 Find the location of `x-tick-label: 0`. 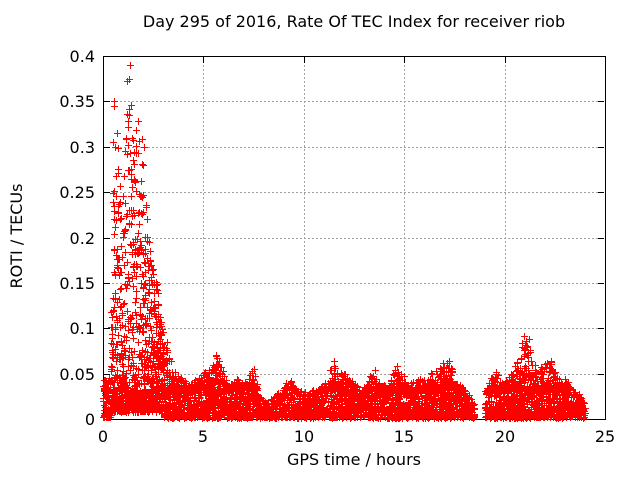

x-tick-label: 0 is located at coordinates (103, 436).